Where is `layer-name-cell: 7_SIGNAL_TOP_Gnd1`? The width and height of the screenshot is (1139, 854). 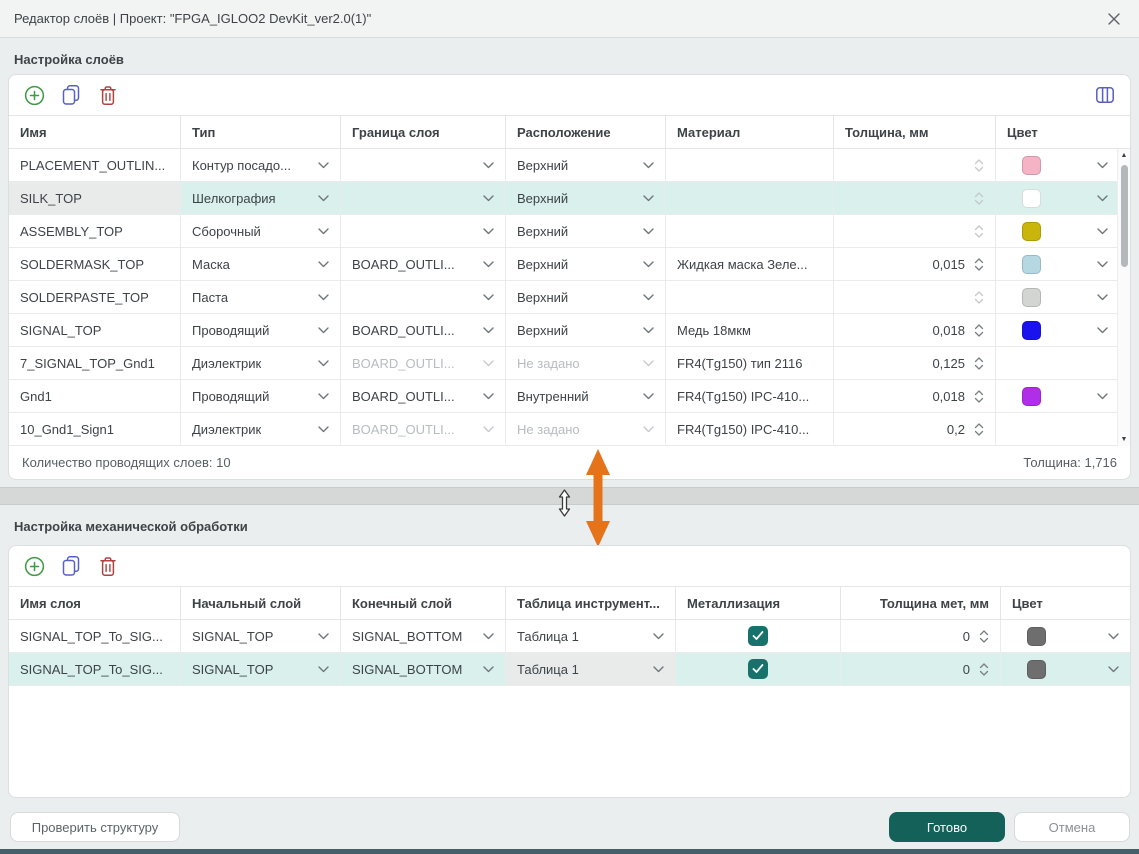
layer-name-cell: 7_SIGNAL_TOP_Gnd1 is located at coordinates (95, 363).